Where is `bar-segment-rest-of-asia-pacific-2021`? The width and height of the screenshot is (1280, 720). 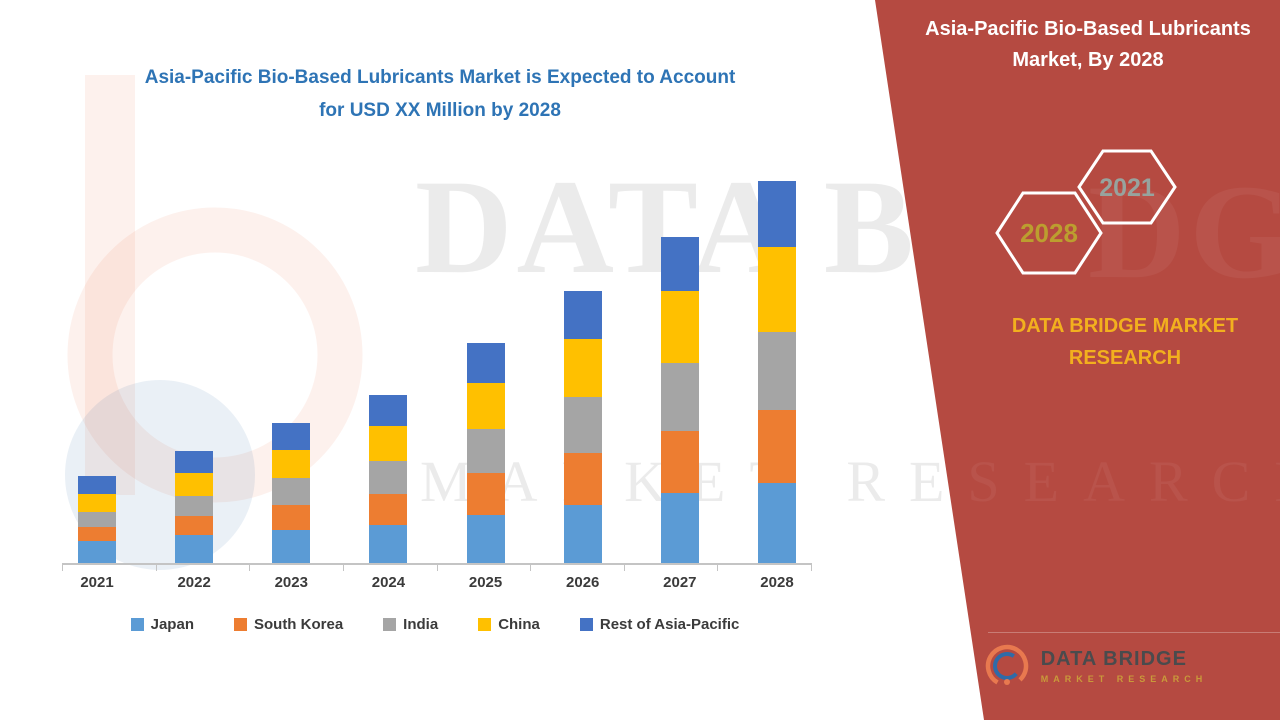
bar-segment-rest-of-asia-pacific-2021 is located at coordinates (97, 485).